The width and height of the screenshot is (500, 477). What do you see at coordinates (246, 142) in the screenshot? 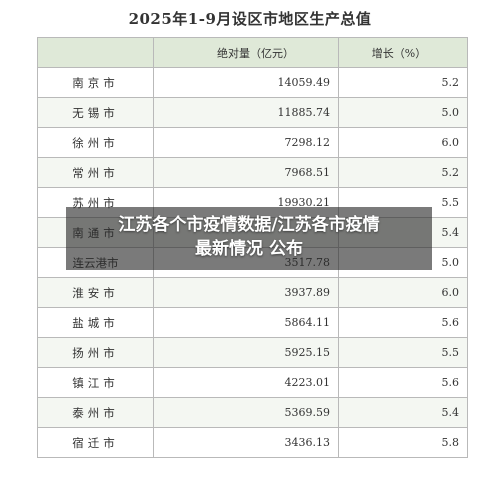
I see `value-cell: 7298.12` at bounding box center [246, 142].